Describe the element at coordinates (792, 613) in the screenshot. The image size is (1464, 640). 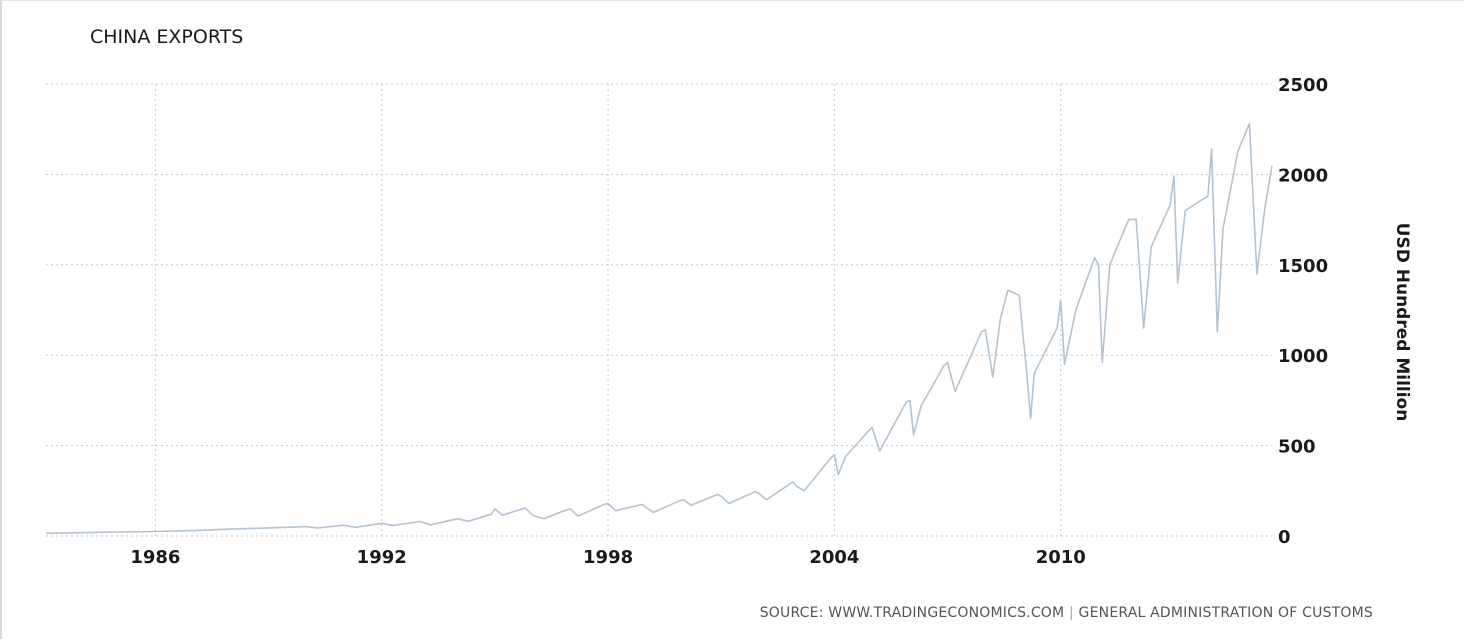
I see `source-label: SOURCE:` at that location.